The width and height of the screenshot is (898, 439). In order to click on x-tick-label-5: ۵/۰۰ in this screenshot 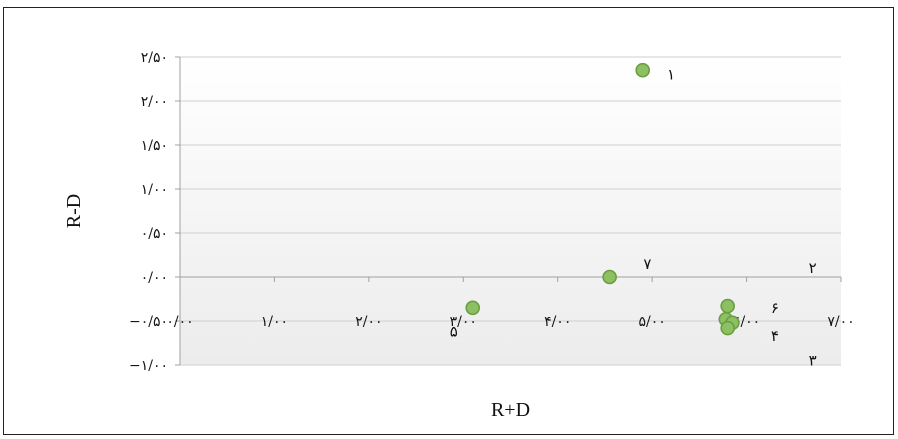, I will do `click(652, 322)`.